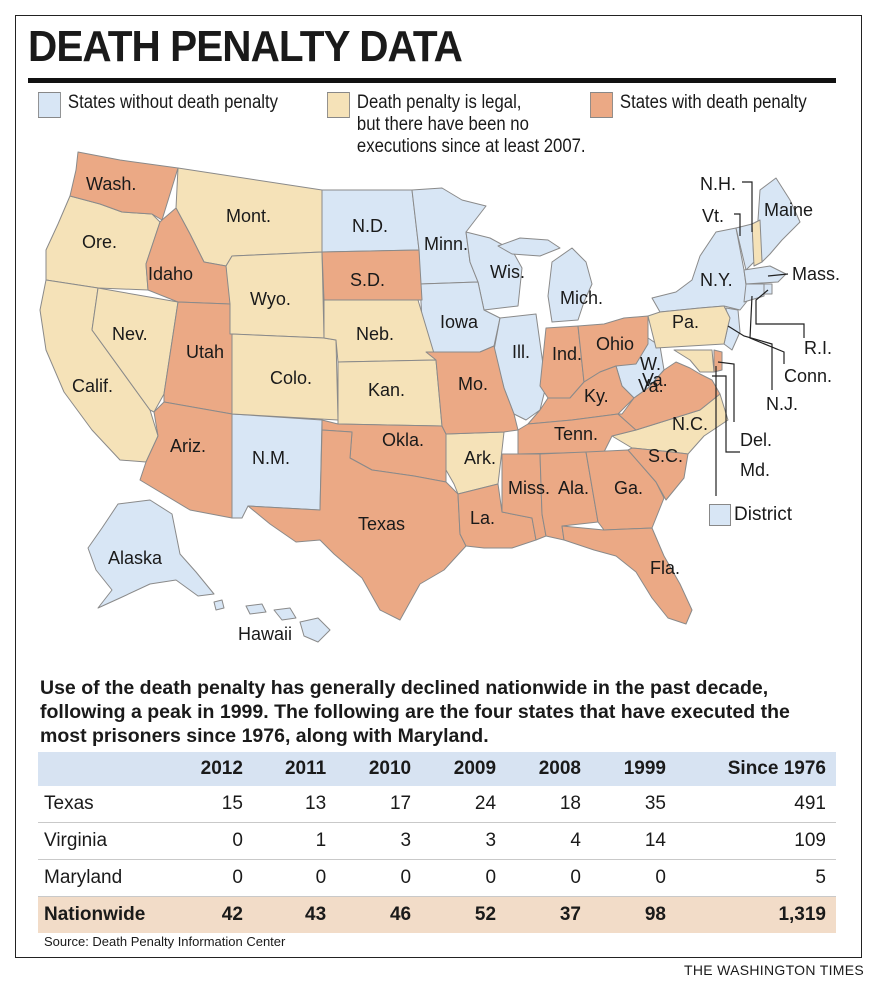 The width and height of the screenshot is (878, 992). Describe the element at coordinates (103, 878) in the screenshot. I see `table-cell: Maryland` at that location.